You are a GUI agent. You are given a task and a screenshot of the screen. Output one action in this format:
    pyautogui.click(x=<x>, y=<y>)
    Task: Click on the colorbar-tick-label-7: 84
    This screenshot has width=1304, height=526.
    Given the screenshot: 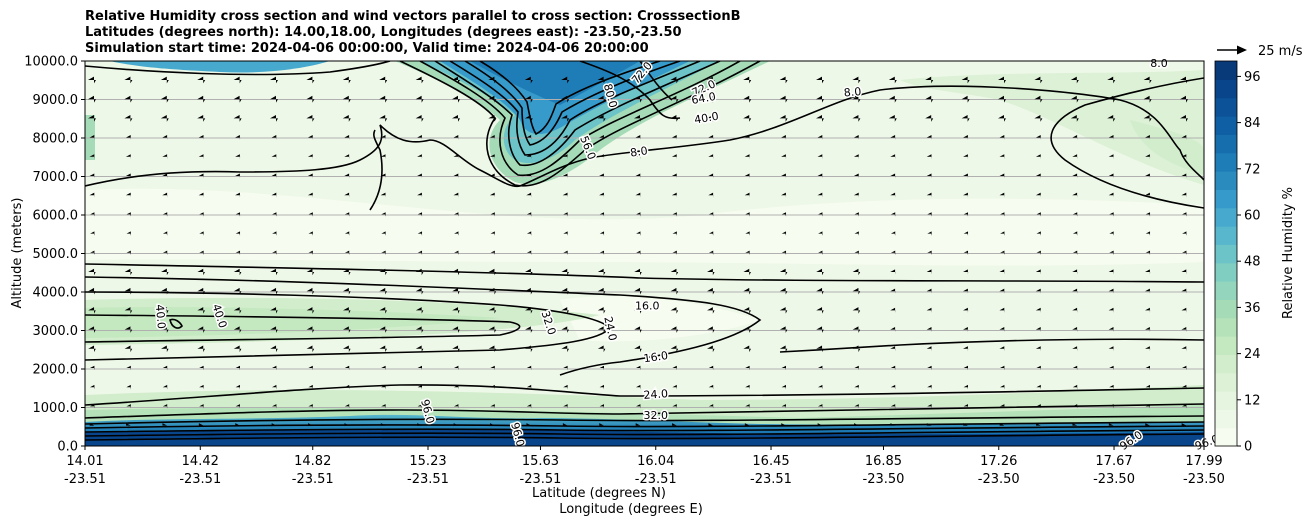 What is the action you would take?
    pyautogui.click(x=1252, y=123)
    